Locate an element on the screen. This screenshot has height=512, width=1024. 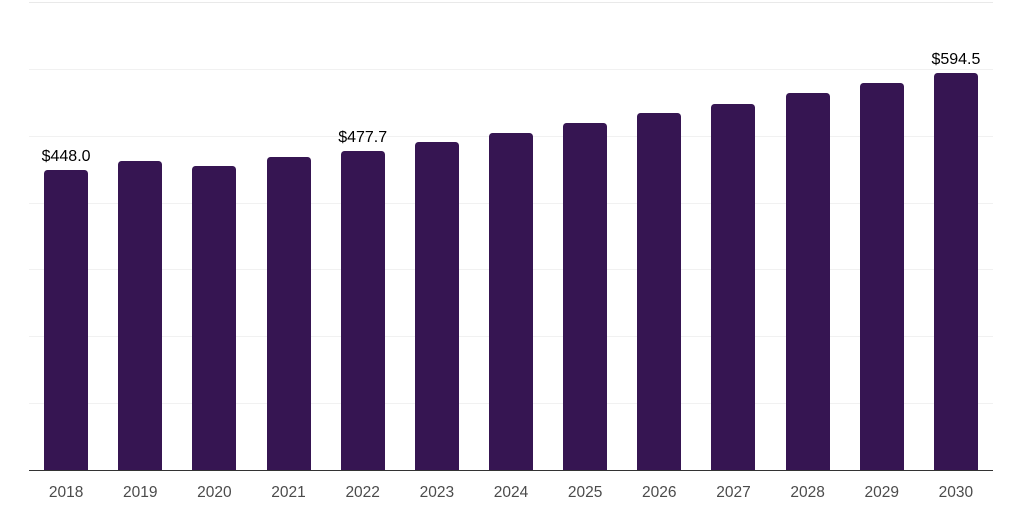
bar-2018 is located at coordinates (66, 320).